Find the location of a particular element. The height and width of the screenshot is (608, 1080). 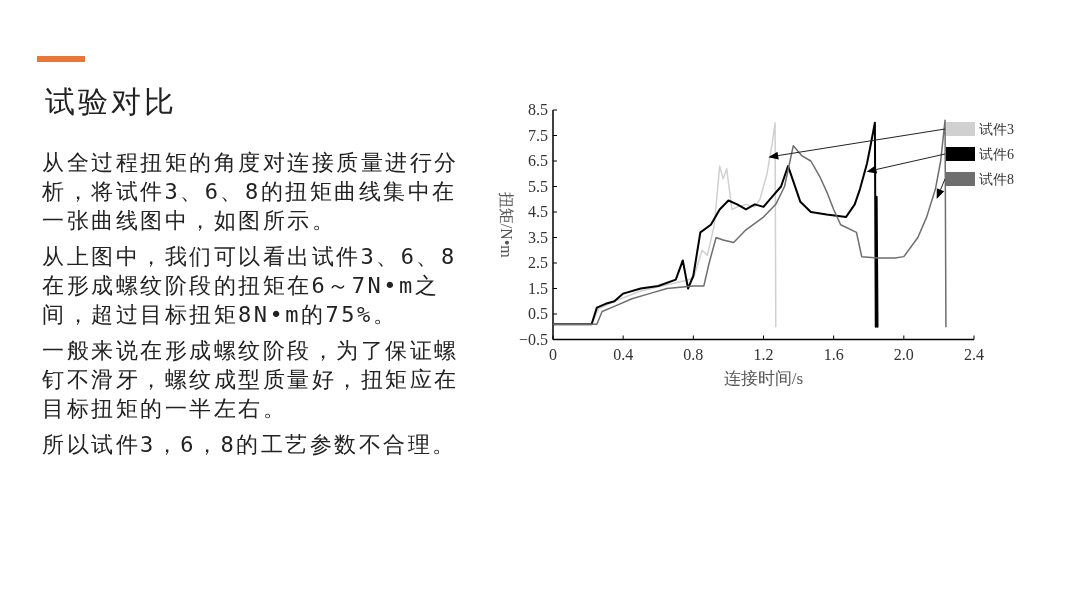

legend-label: 试件3 is located at coordinates (996, 129).